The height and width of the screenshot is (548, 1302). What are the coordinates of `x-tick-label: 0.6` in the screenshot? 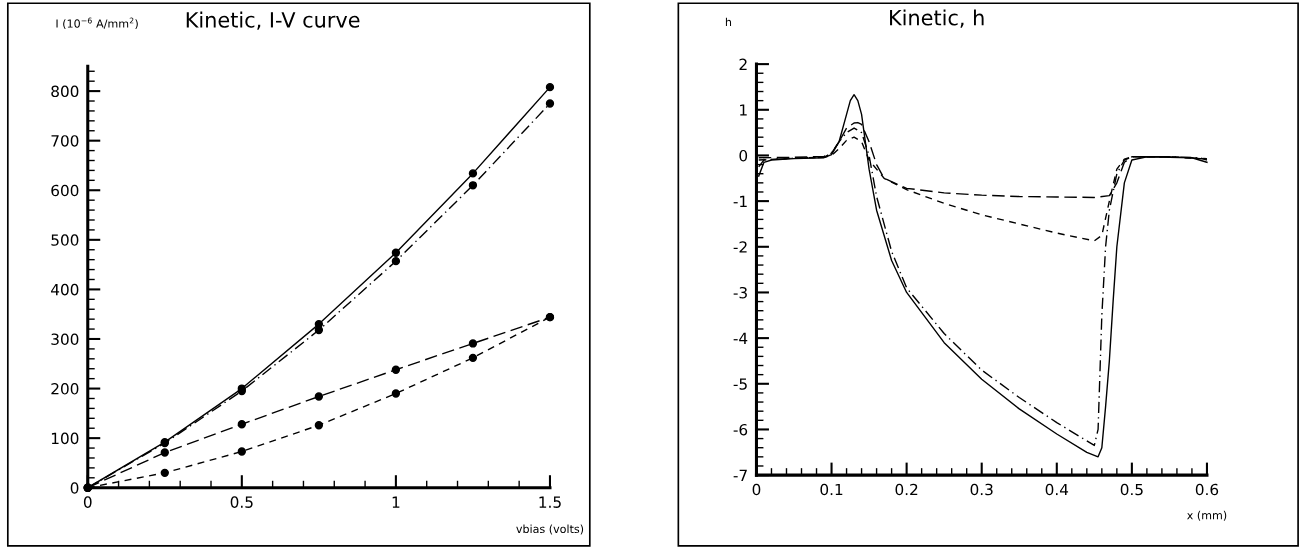 It's located at (1207, 489).